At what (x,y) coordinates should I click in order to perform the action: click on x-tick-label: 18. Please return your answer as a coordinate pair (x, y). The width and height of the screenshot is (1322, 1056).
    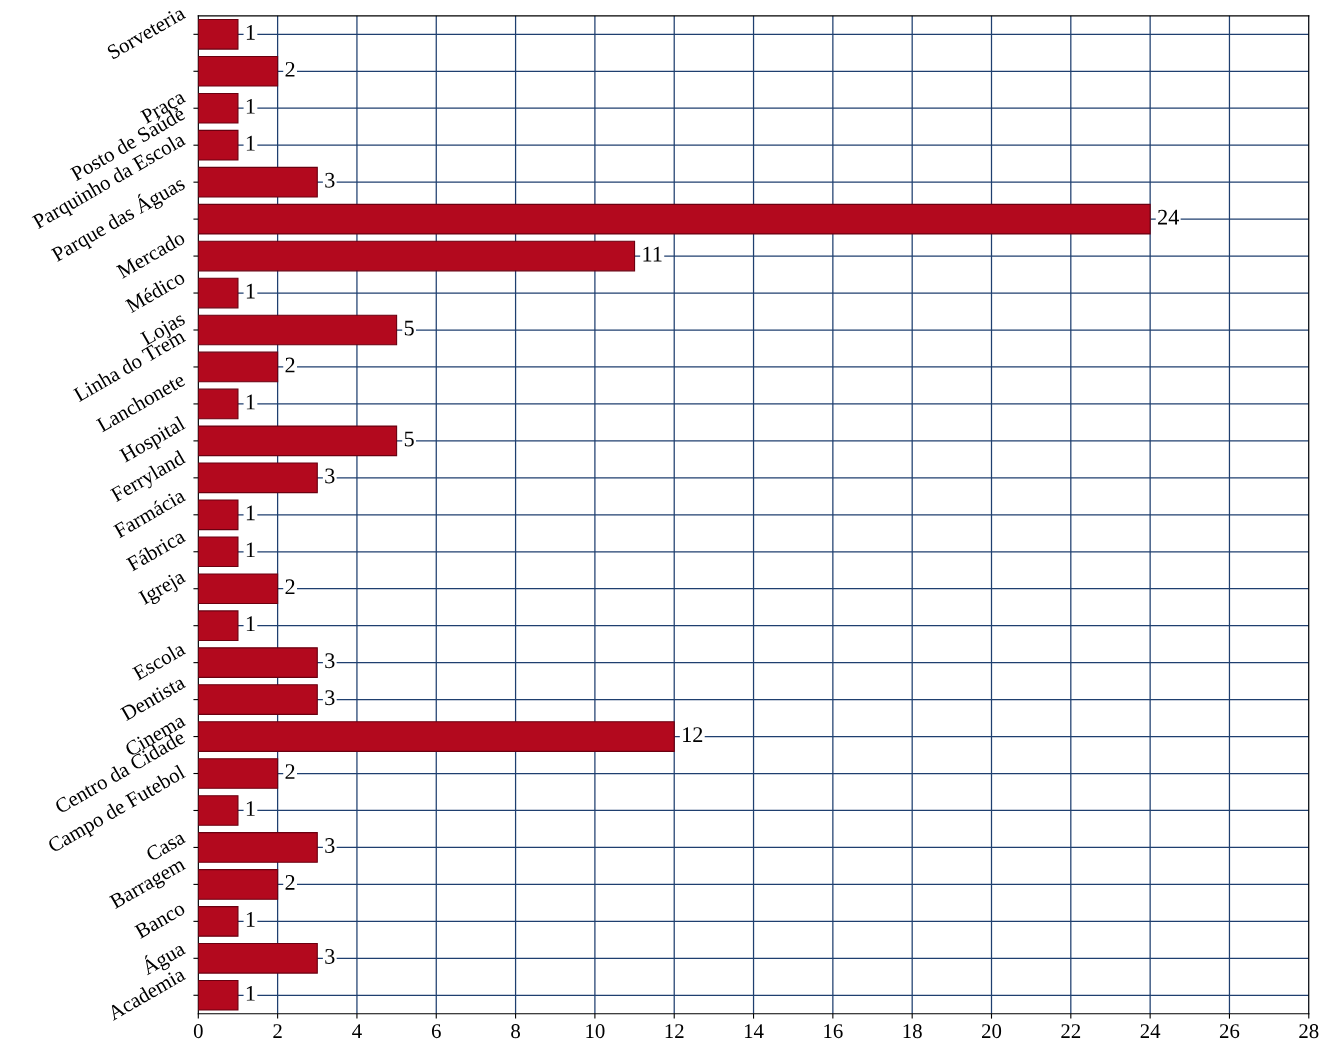
    Looking at the image, I should click on (912, 1031).